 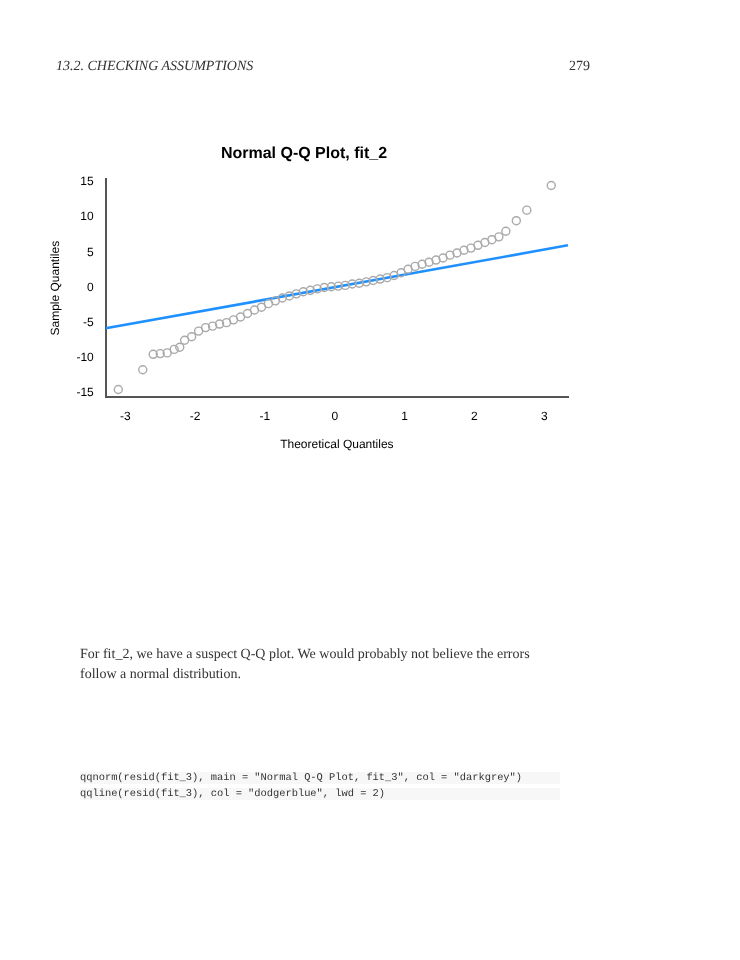 What do you see at coordinates (304, 153) in the screenshot?
I see `chart-title: Normal Q-Q Plot, fit_2` at bounding box center [304, 153].